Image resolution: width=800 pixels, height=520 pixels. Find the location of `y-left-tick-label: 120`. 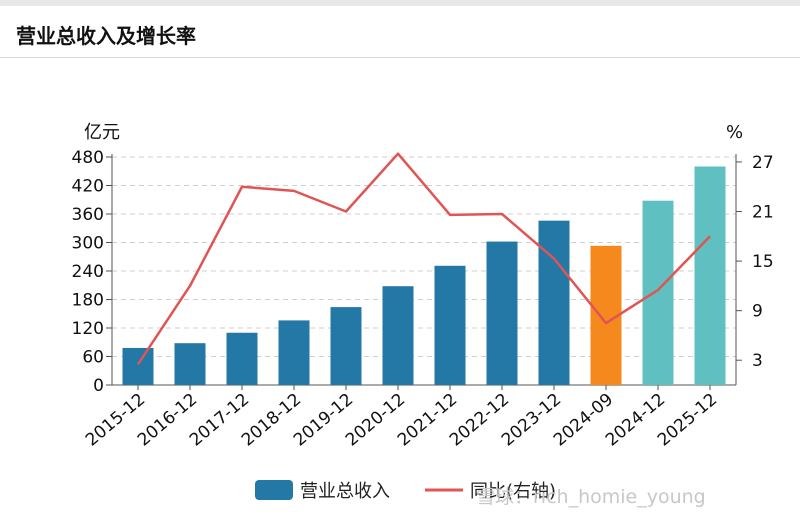

y-left-tick-label: 120 is located at coordinates (88, 329).